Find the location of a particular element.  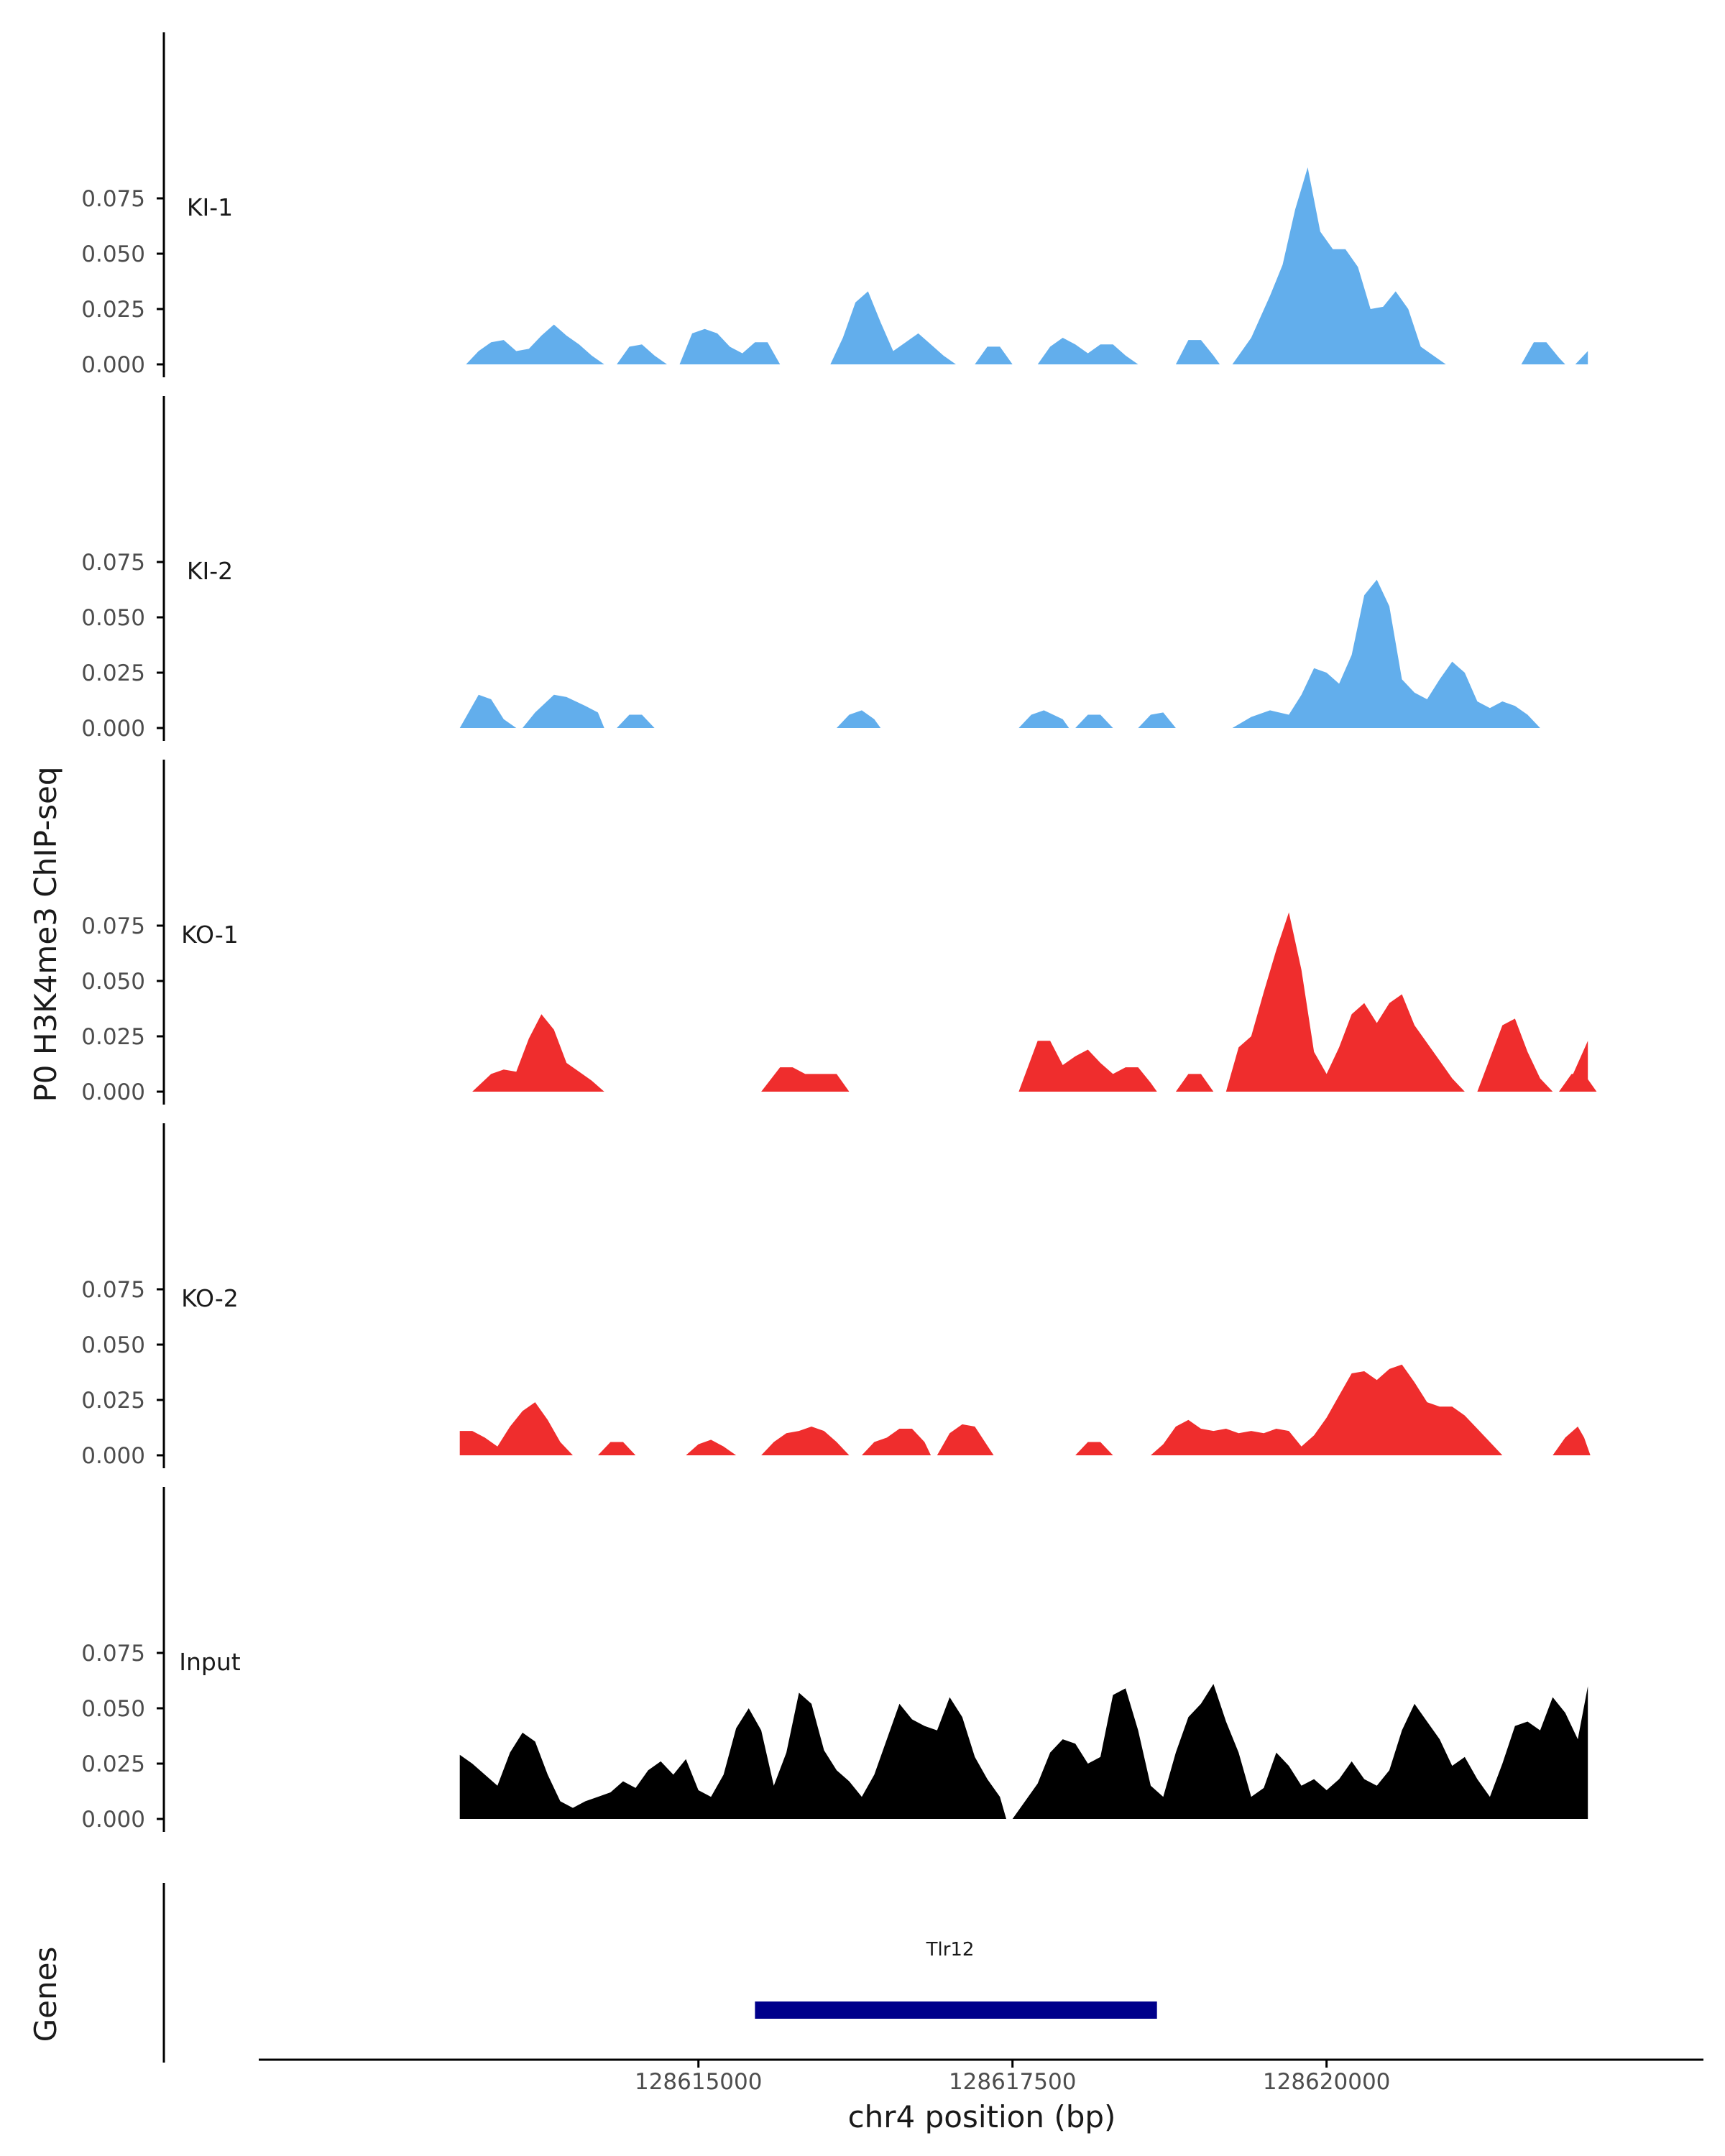

track-label-ki-1: KI-1 is located at coordinates (210, 207).